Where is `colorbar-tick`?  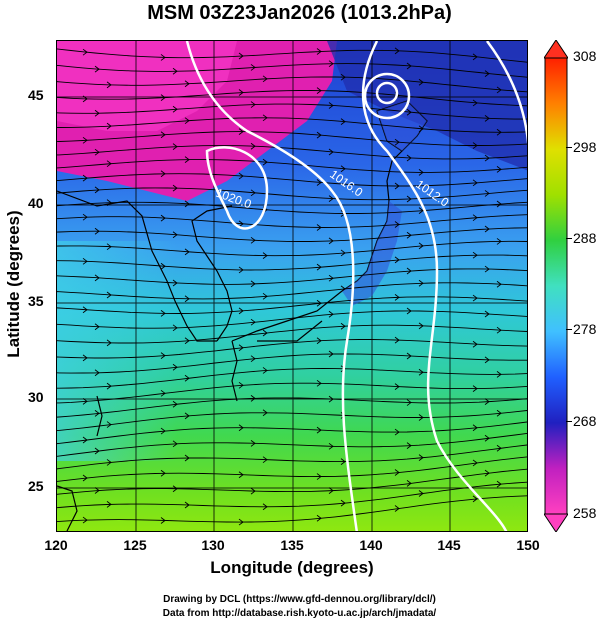 colorbar-tick is located at coordinates (569, 147).